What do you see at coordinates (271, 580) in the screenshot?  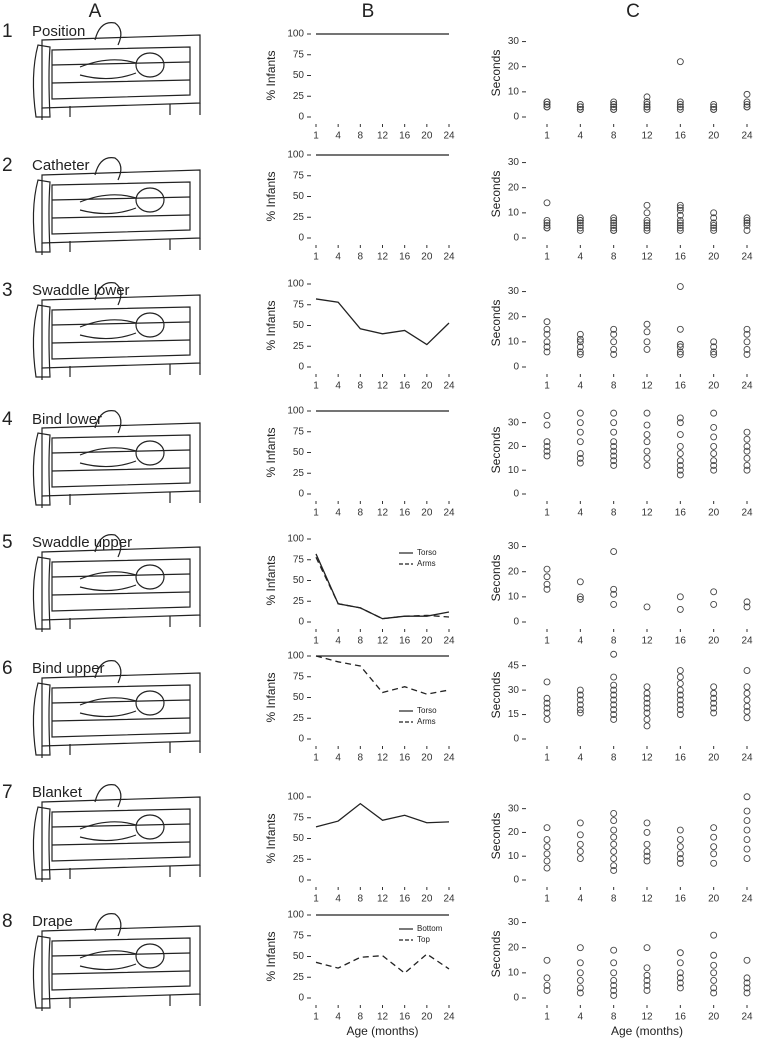 I see `y-axis-label: % Infants` at bounding box center [271, 580].